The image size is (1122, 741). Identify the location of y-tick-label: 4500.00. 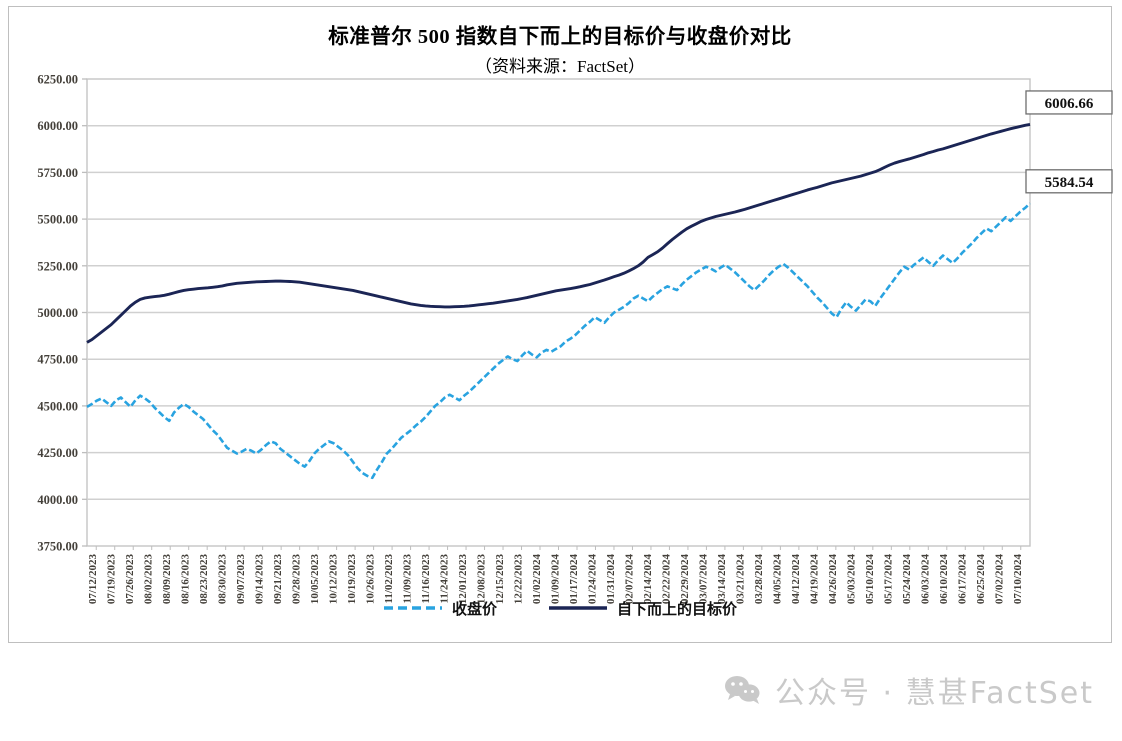
(57, 406).